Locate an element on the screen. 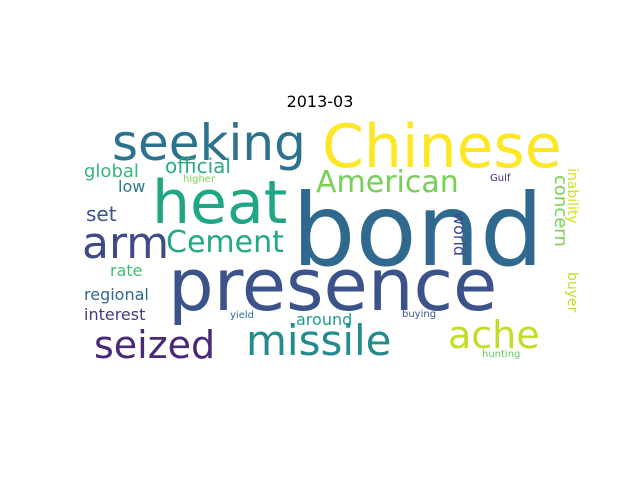 This screenshot has height=480, width=640. word-arm: arm is located at coordinates (125, 243).